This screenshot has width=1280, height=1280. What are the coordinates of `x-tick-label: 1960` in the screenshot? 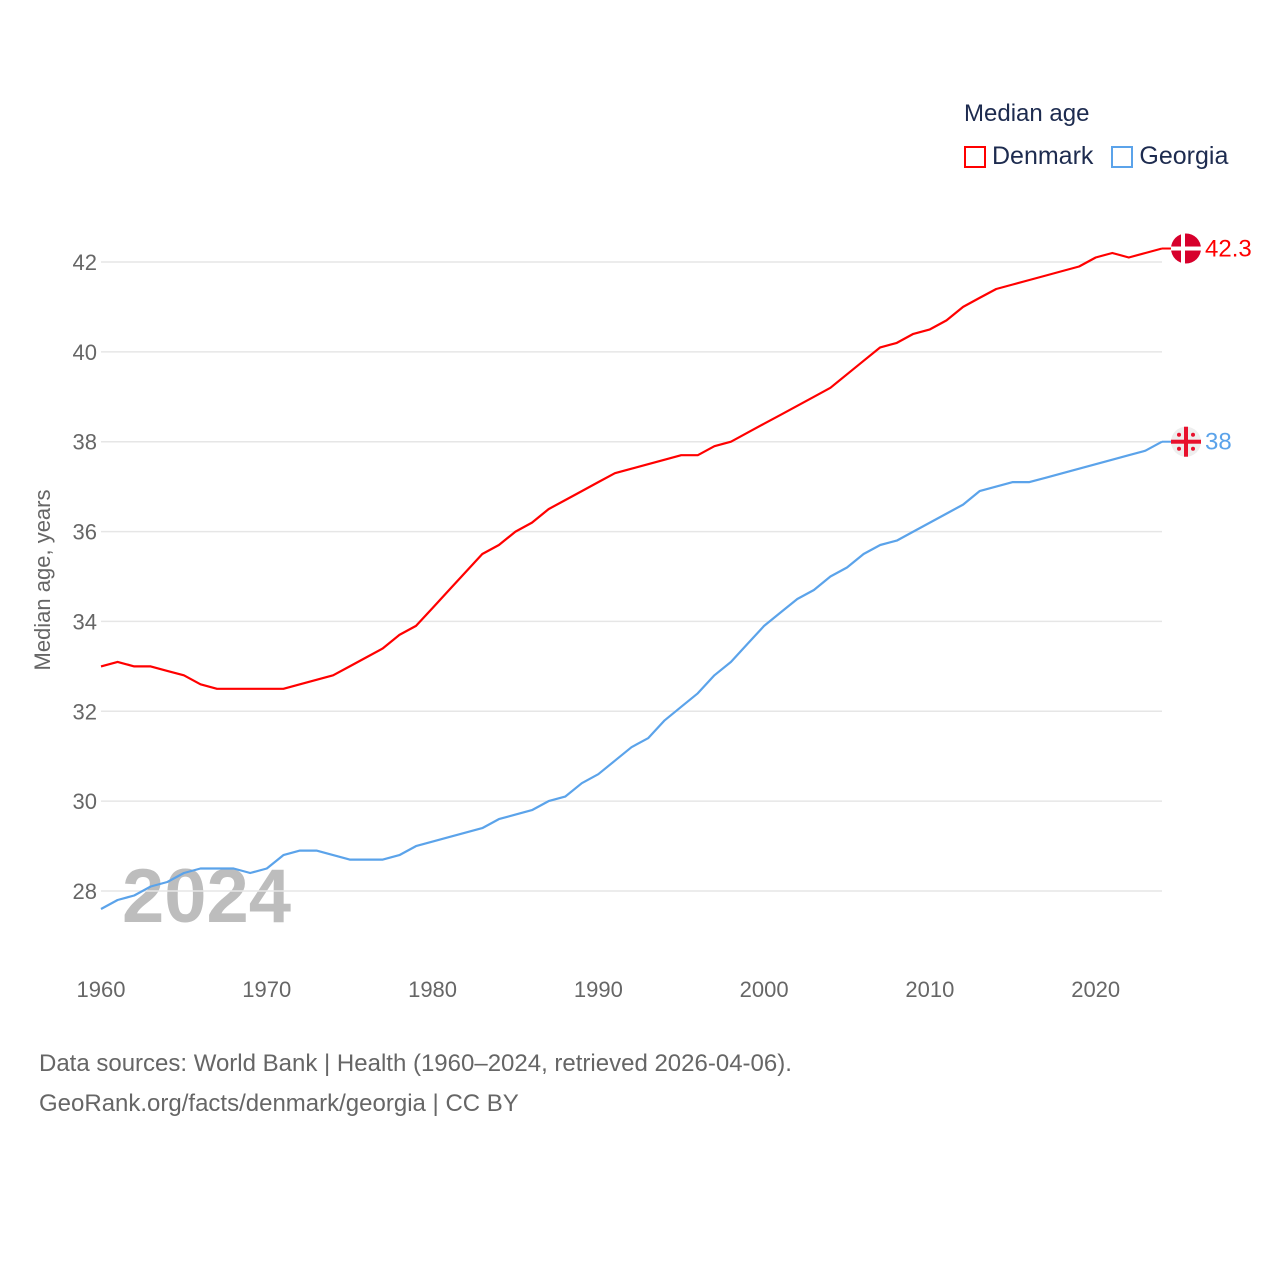 It's located at (101, 989).